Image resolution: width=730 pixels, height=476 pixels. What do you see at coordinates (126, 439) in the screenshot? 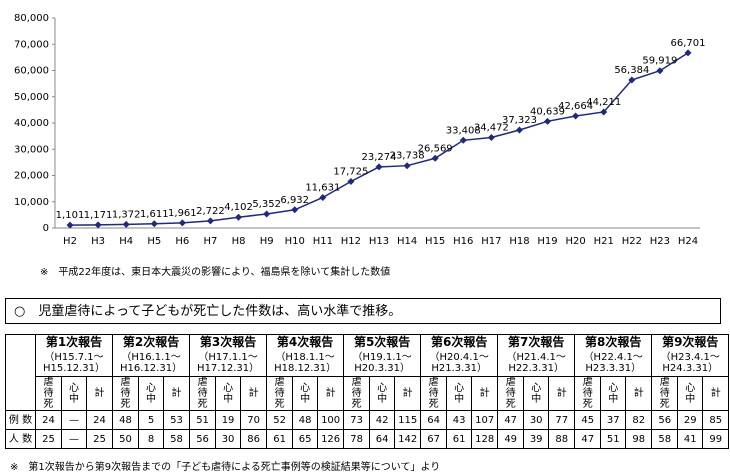
I see `cell: 50` at bounding box center [126, 439].